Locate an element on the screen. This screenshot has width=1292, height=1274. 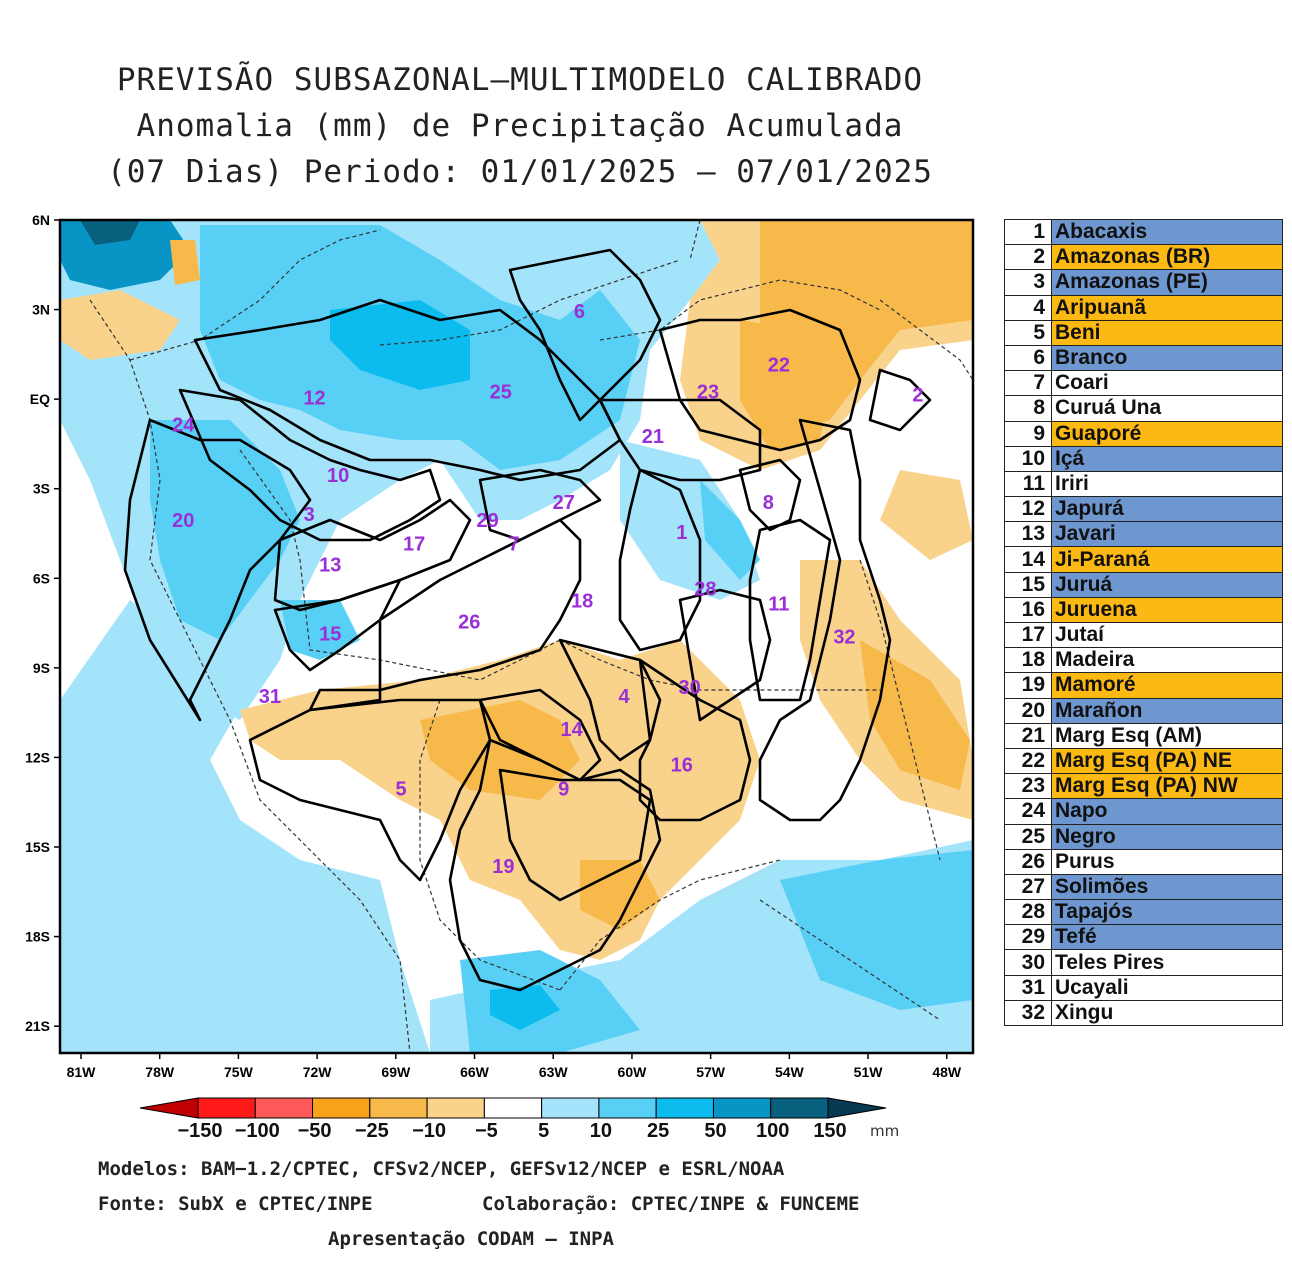
basin-name-cell: Xingu is located at coordinates (1167, 1013).